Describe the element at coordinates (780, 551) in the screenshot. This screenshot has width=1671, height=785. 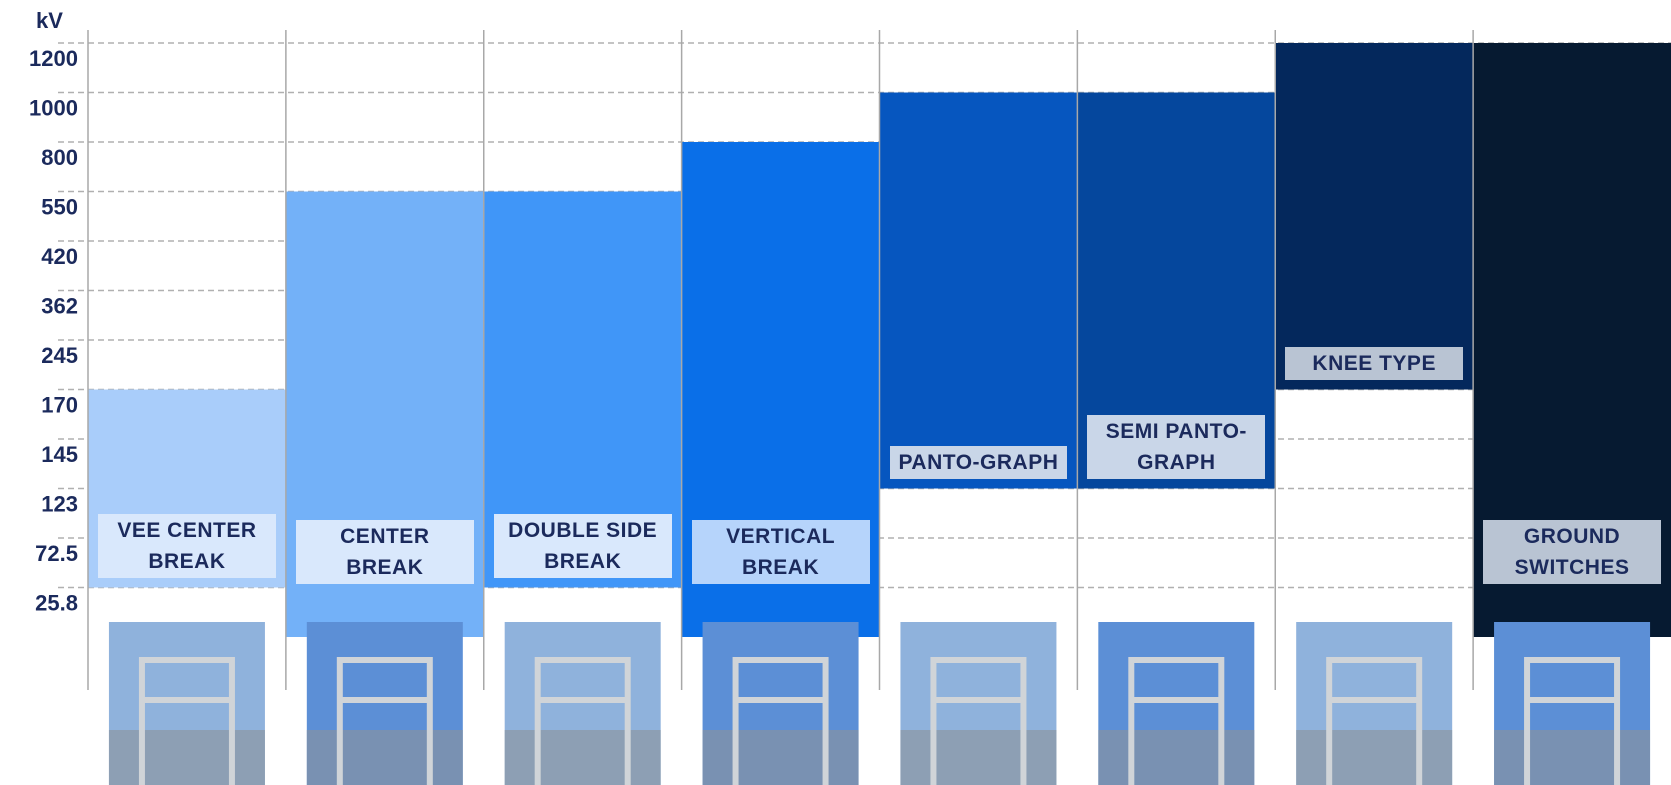
I see `bar-label: VERTICAL BREAK` at that location.